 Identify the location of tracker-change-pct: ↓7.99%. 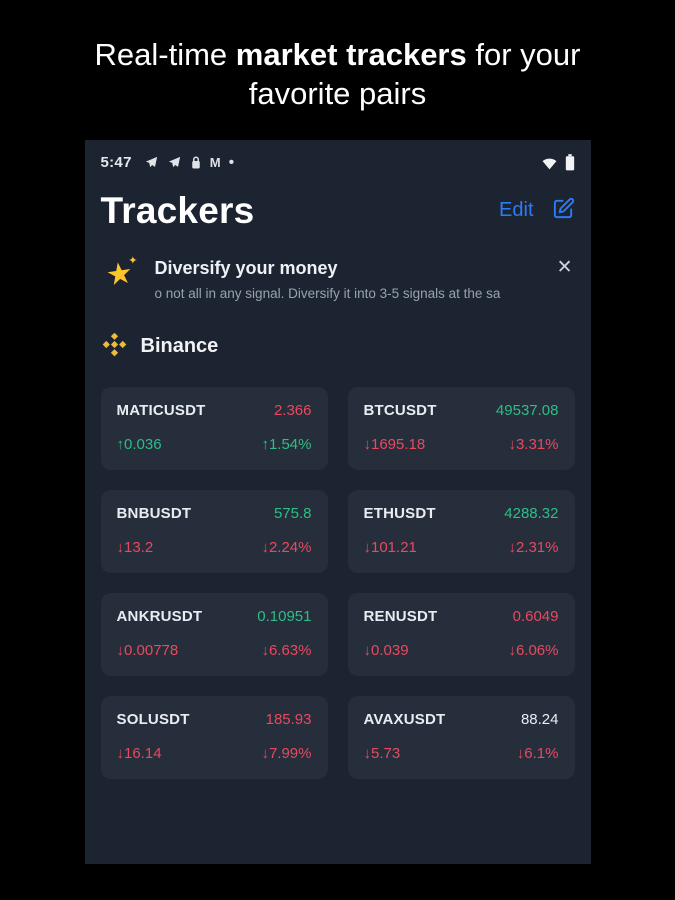
(286, 753).